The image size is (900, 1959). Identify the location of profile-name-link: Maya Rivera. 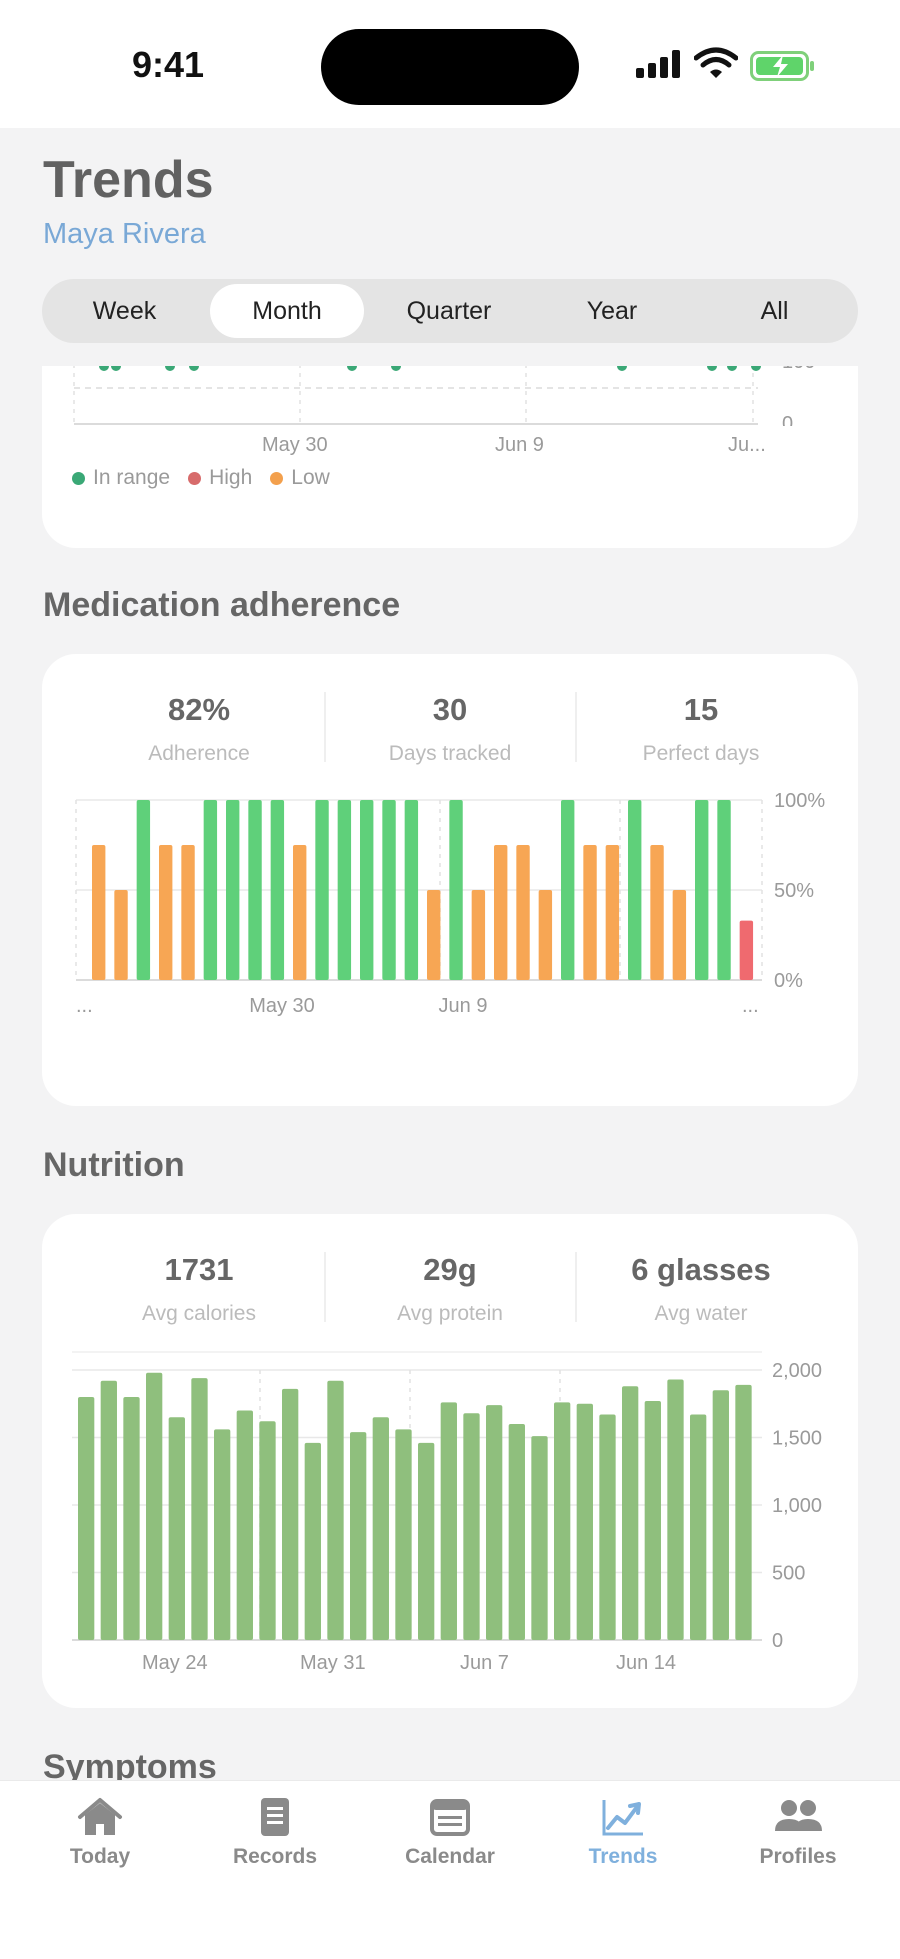
(124, 234).